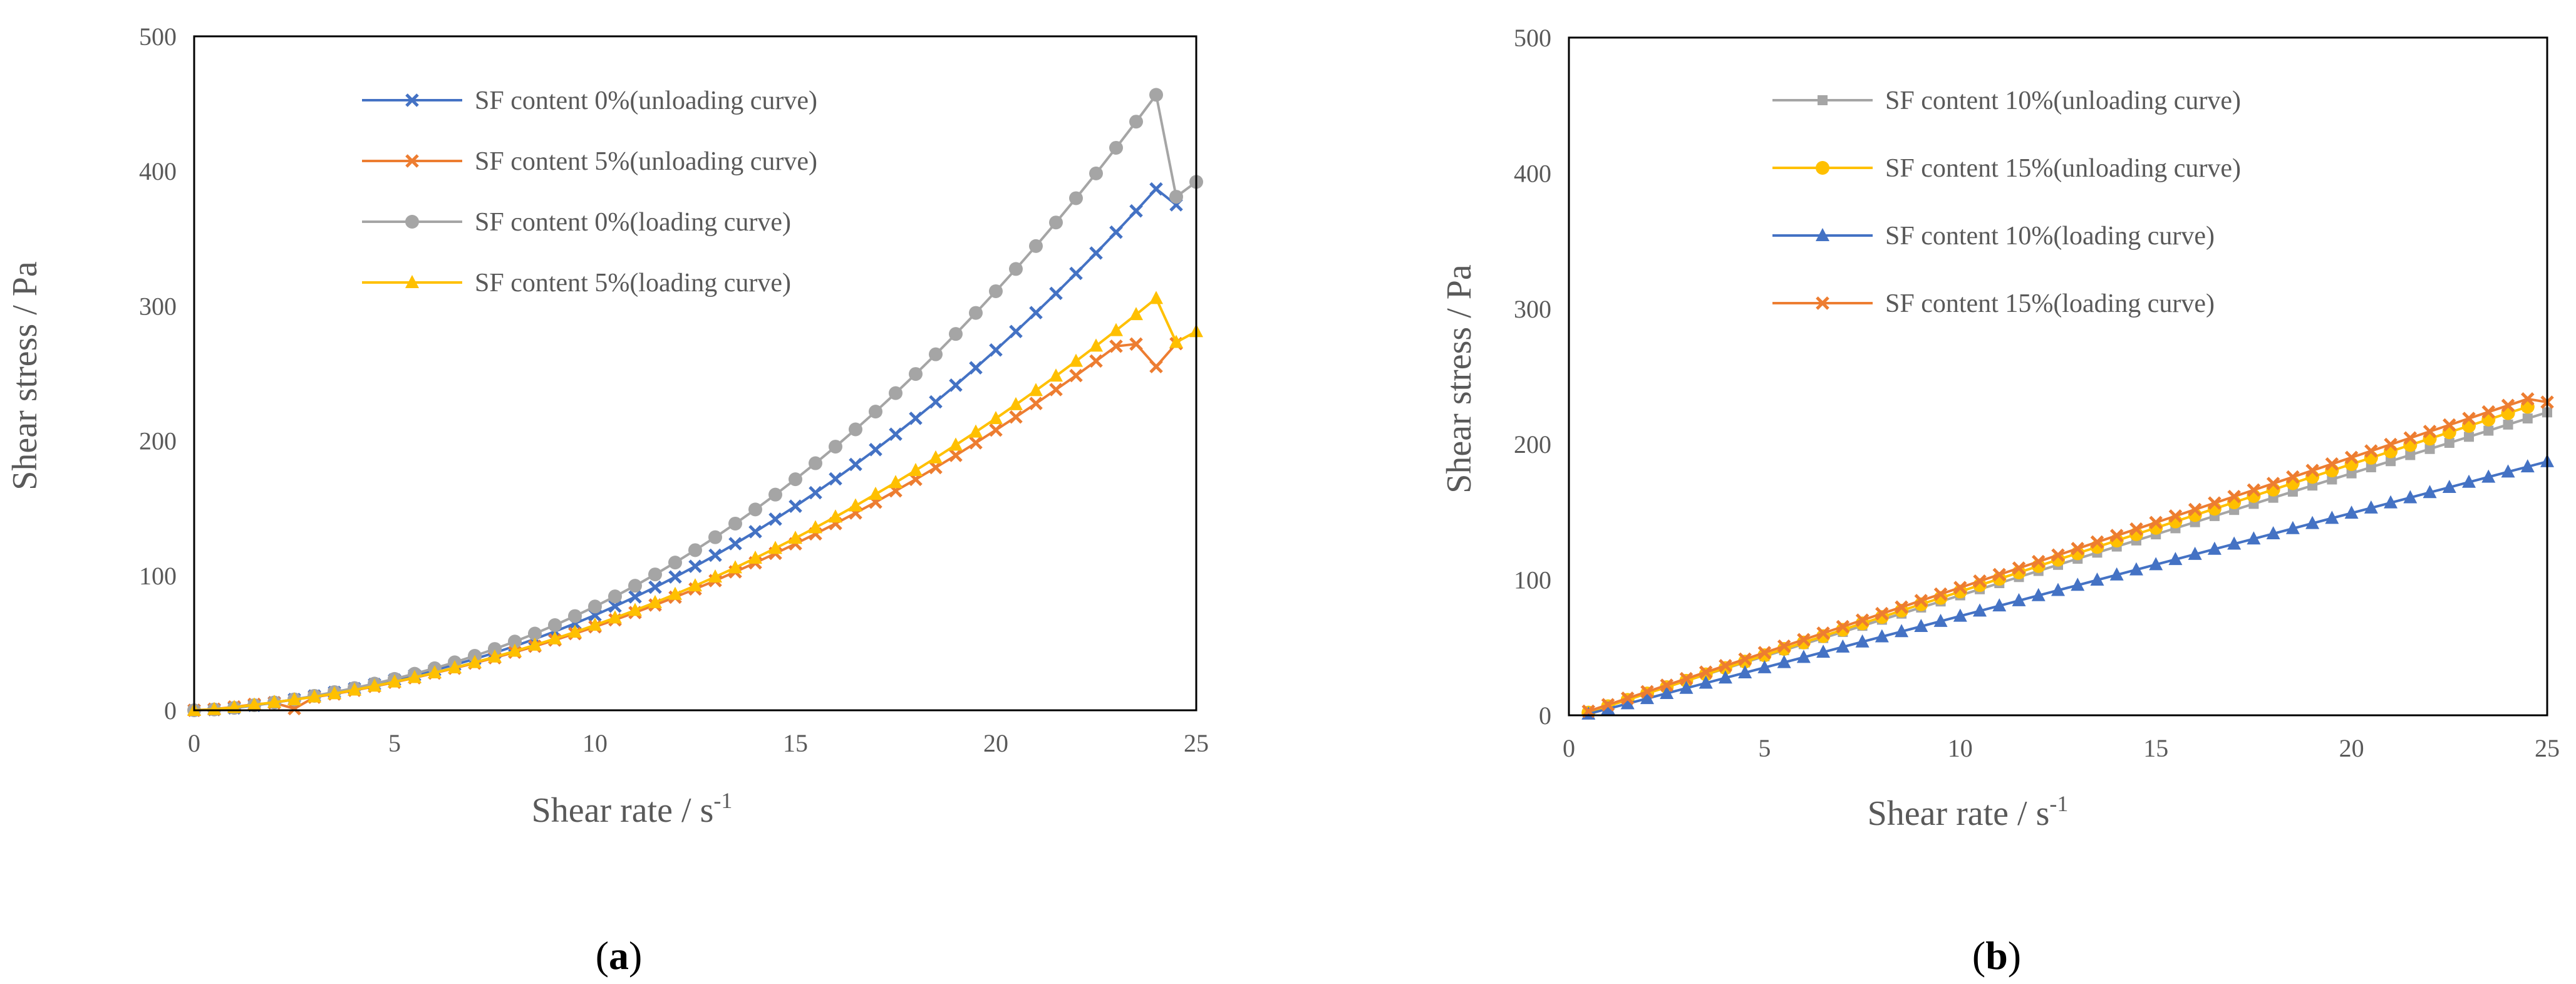 This screenshot has width=2576, height=984. I want to click on caption-b-close: ), so click(2014, 955).